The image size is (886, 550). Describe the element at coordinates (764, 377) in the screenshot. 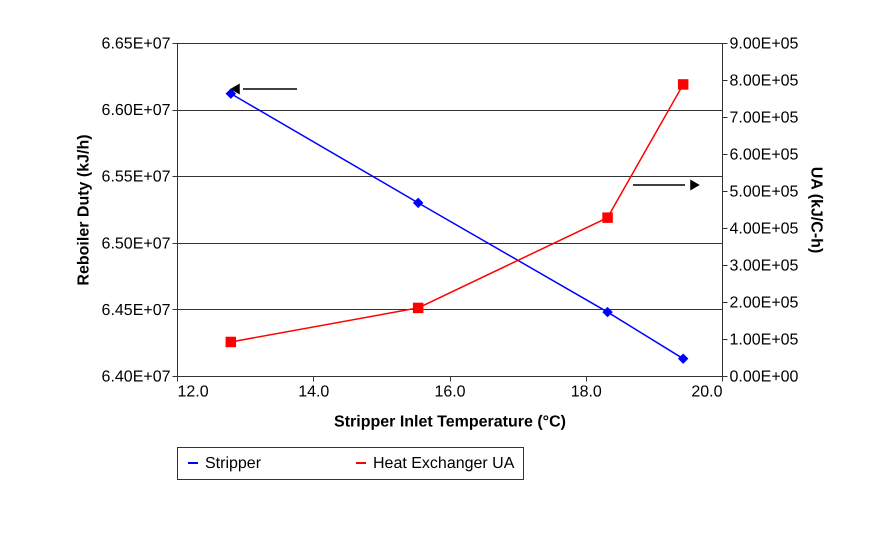

I see `y2-tick-label: 0.00E+00` at that location.